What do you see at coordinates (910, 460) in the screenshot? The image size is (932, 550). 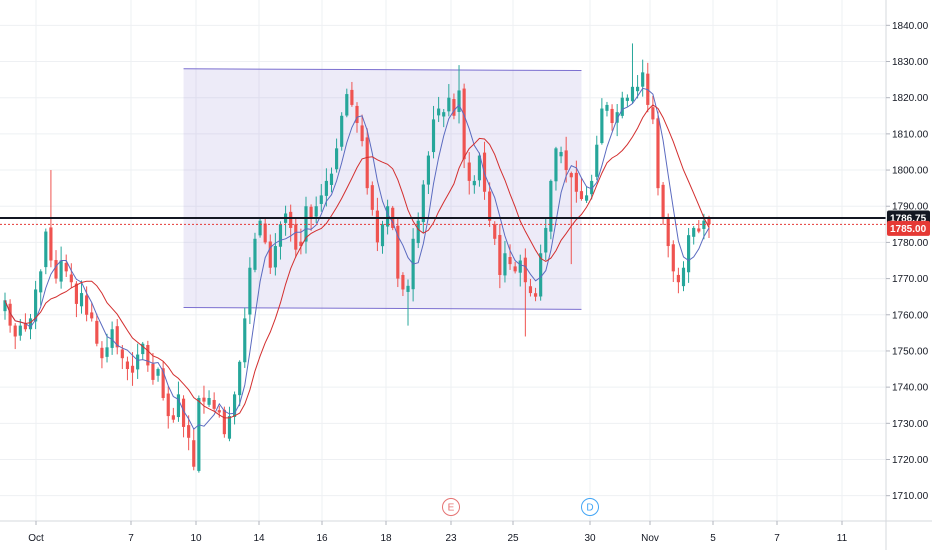 I see `price-tick-label: 1720.00` at bounding box center [910, 460].